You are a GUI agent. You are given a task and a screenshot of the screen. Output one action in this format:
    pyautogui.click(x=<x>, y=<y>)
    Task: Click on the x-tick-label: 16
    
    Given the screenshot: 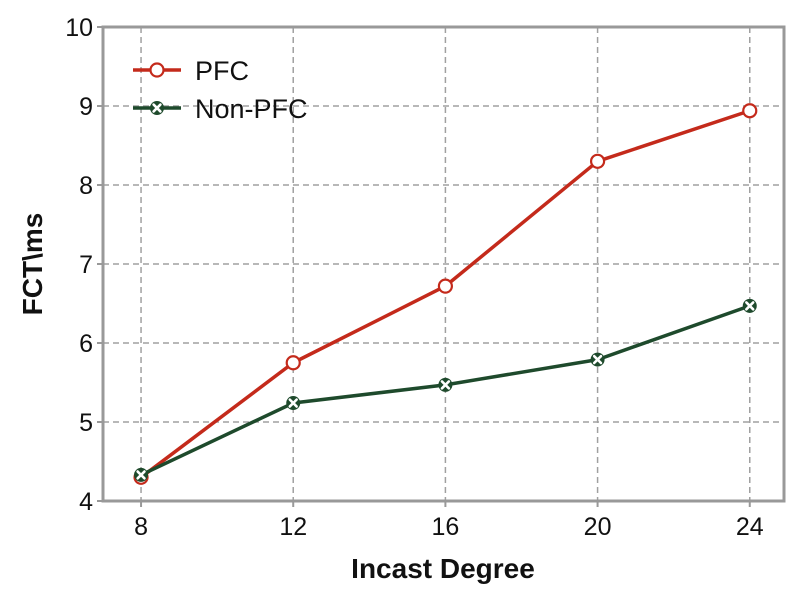 What is the action you would take?
    pyautogui.click(x=445, y=527)
    